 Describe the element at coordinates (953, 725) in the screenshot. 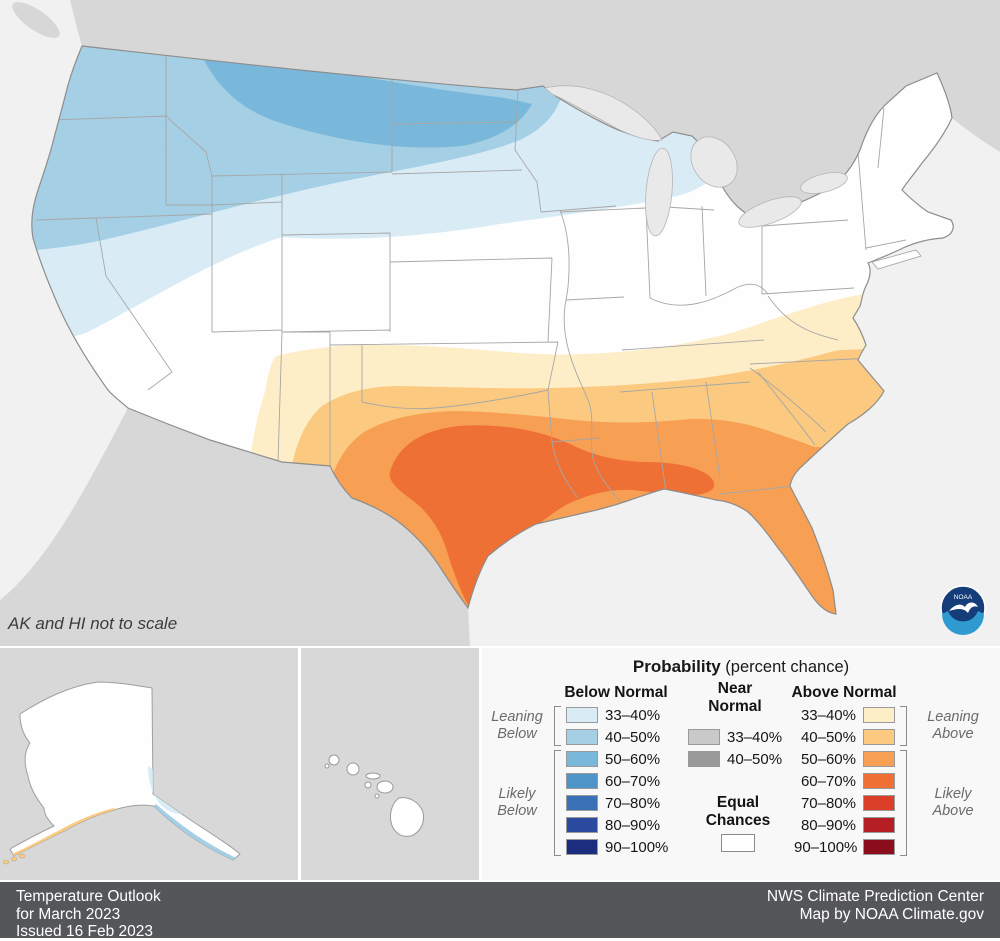

I see `legend-label-leaning-above: Leaning Above` at that location.